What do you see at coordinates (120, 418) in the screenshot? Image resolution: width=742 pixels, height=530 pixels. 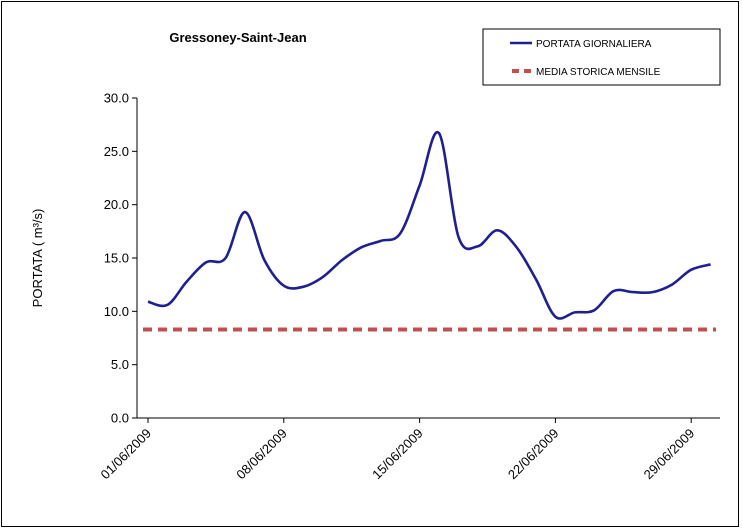 I see `y-tick-label: 0.0` at bounding box center [120, 418].